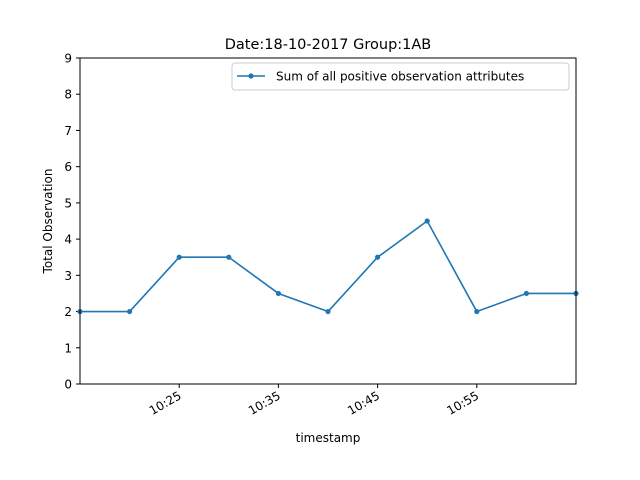 The image size is (640, 480). Describe the element at coordinates (314, 401) in the screenshot. I see `x-axis-ticks: 10:25 10:35 10:45 10:55` at that location.